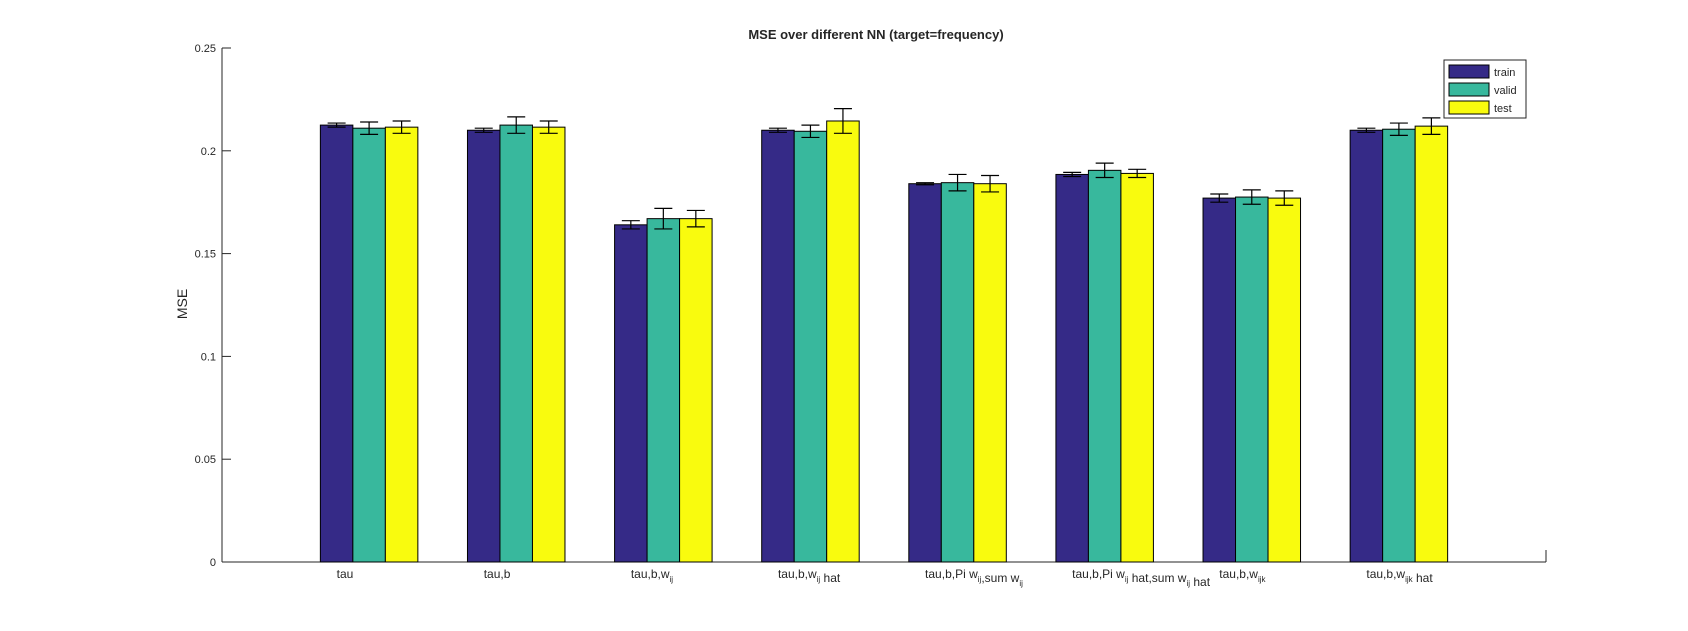 The image size is (1688, 631). Describe the element at coordinates (205, 460) in the screenshot. I see `y-tick-label: 0.05` at that location.